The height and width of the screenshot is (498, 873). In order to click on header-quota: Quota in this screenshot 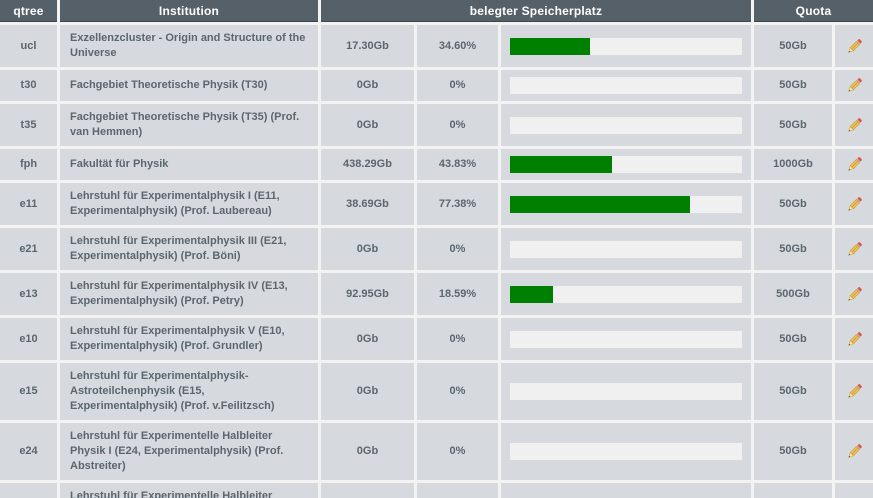, I will do `click(813, 11)`.